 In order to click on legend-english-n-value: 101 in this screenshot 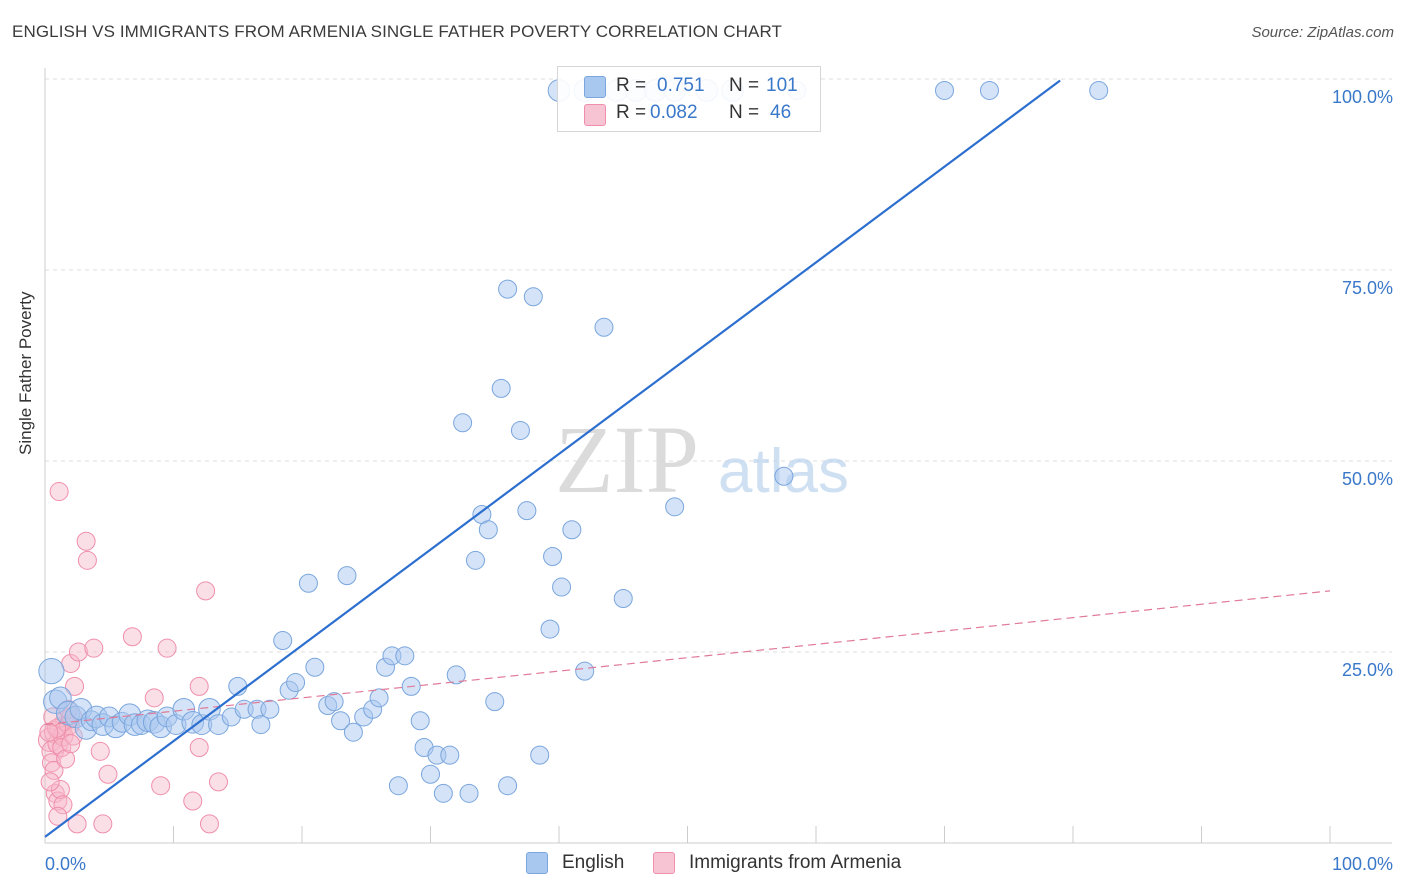, I will do `click(782, 85)`.